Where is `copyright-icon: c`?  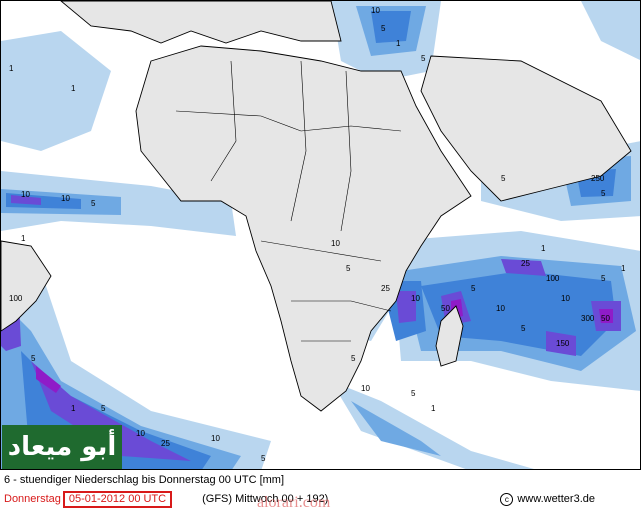 copyright-icon: c is located at coordinates (507, 499).